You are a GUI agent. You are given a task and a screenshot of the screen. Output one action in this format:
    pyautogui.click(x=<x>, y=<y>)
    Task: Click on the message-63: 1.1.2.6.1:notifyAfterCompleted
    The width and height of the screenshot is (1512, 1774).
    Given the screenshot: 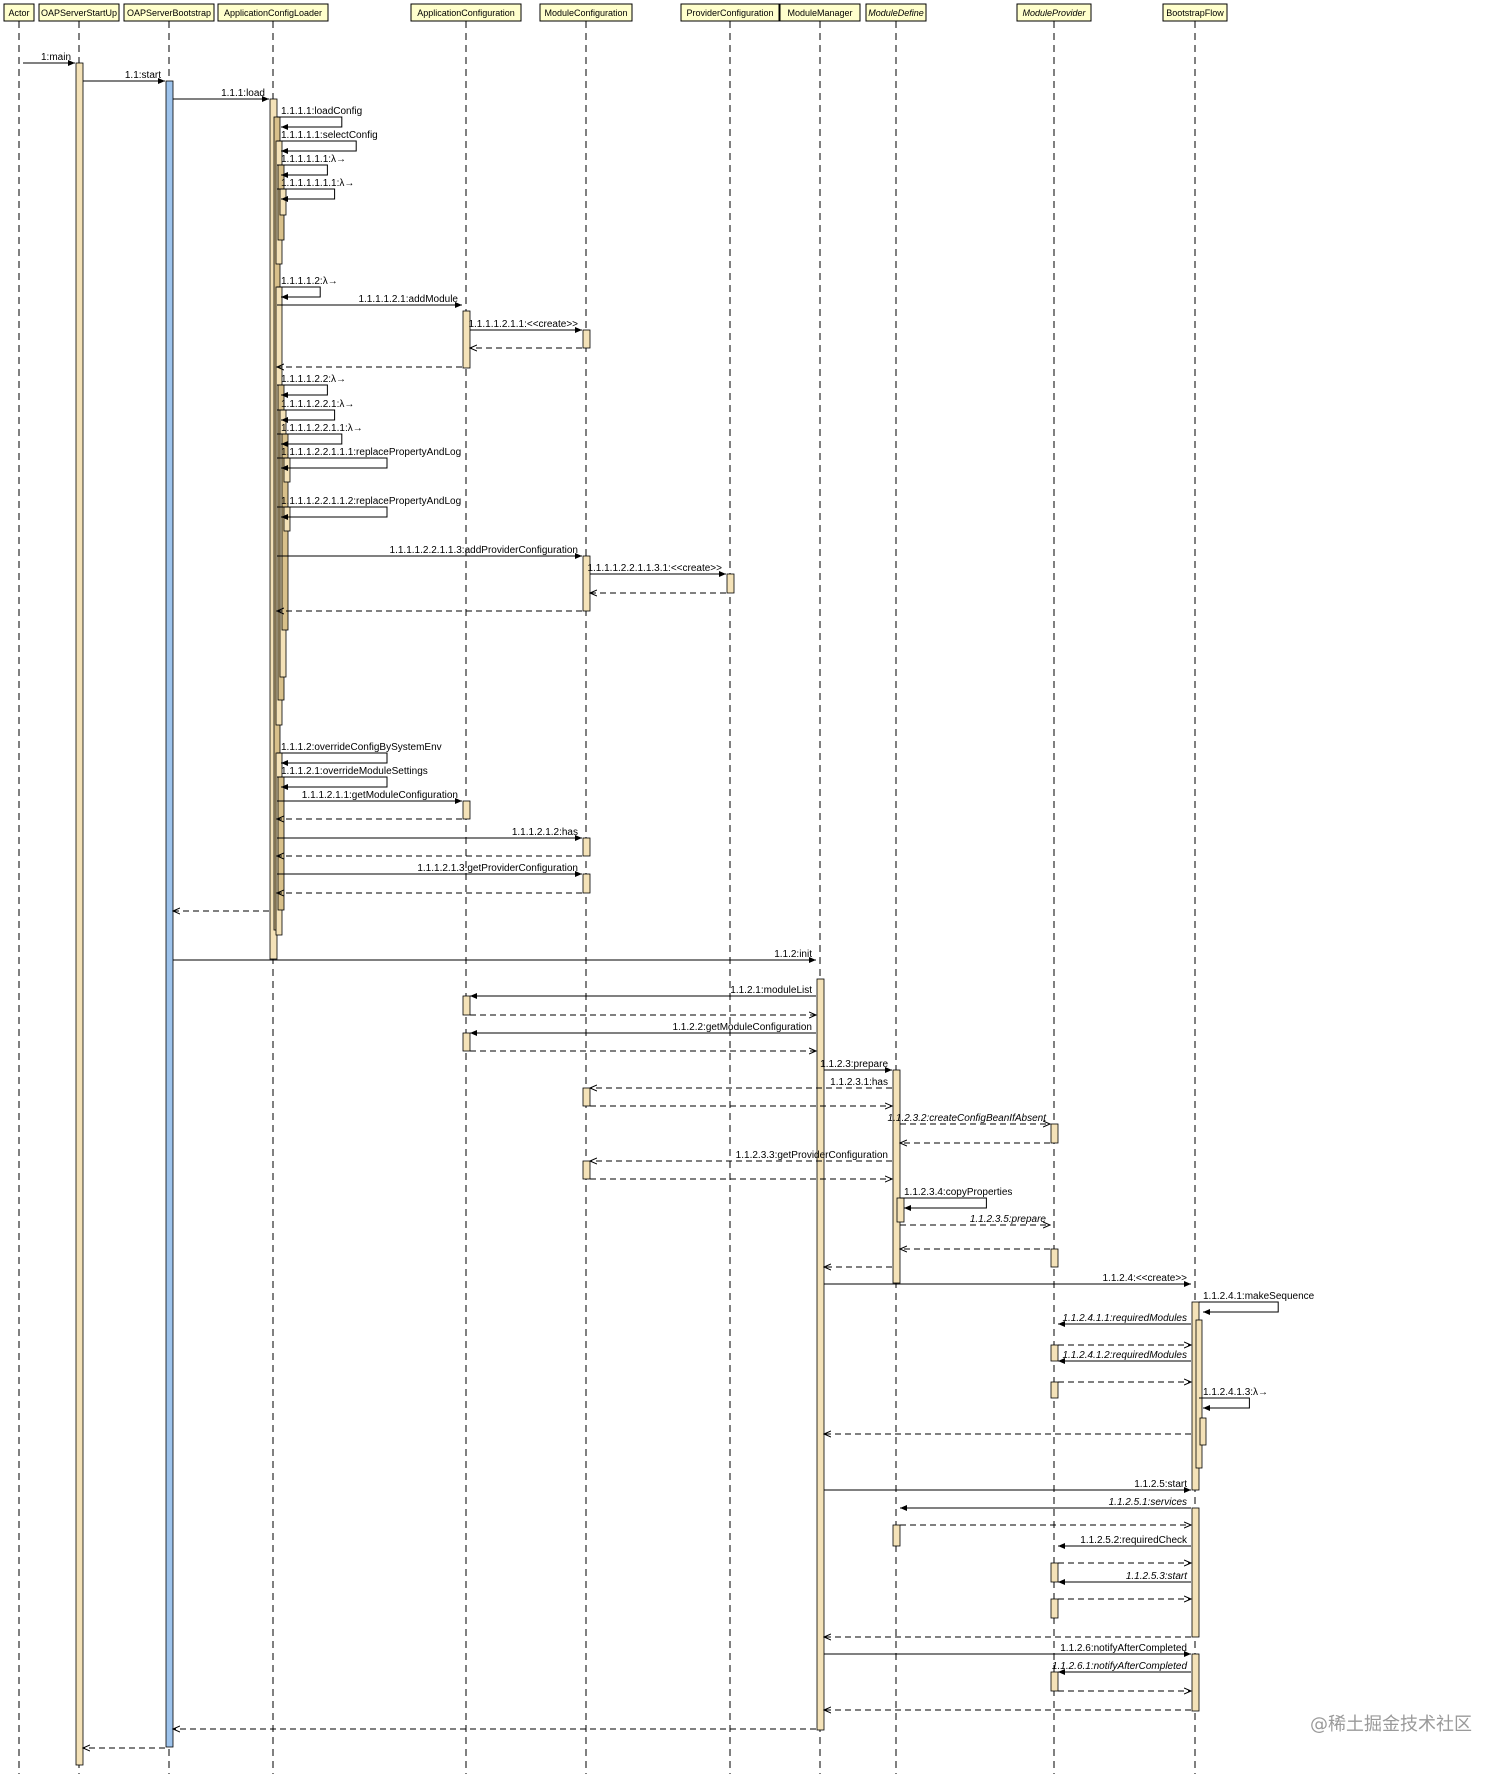 What is the action you would take?
    pyautogui.click(x=1121, y=1668)
    